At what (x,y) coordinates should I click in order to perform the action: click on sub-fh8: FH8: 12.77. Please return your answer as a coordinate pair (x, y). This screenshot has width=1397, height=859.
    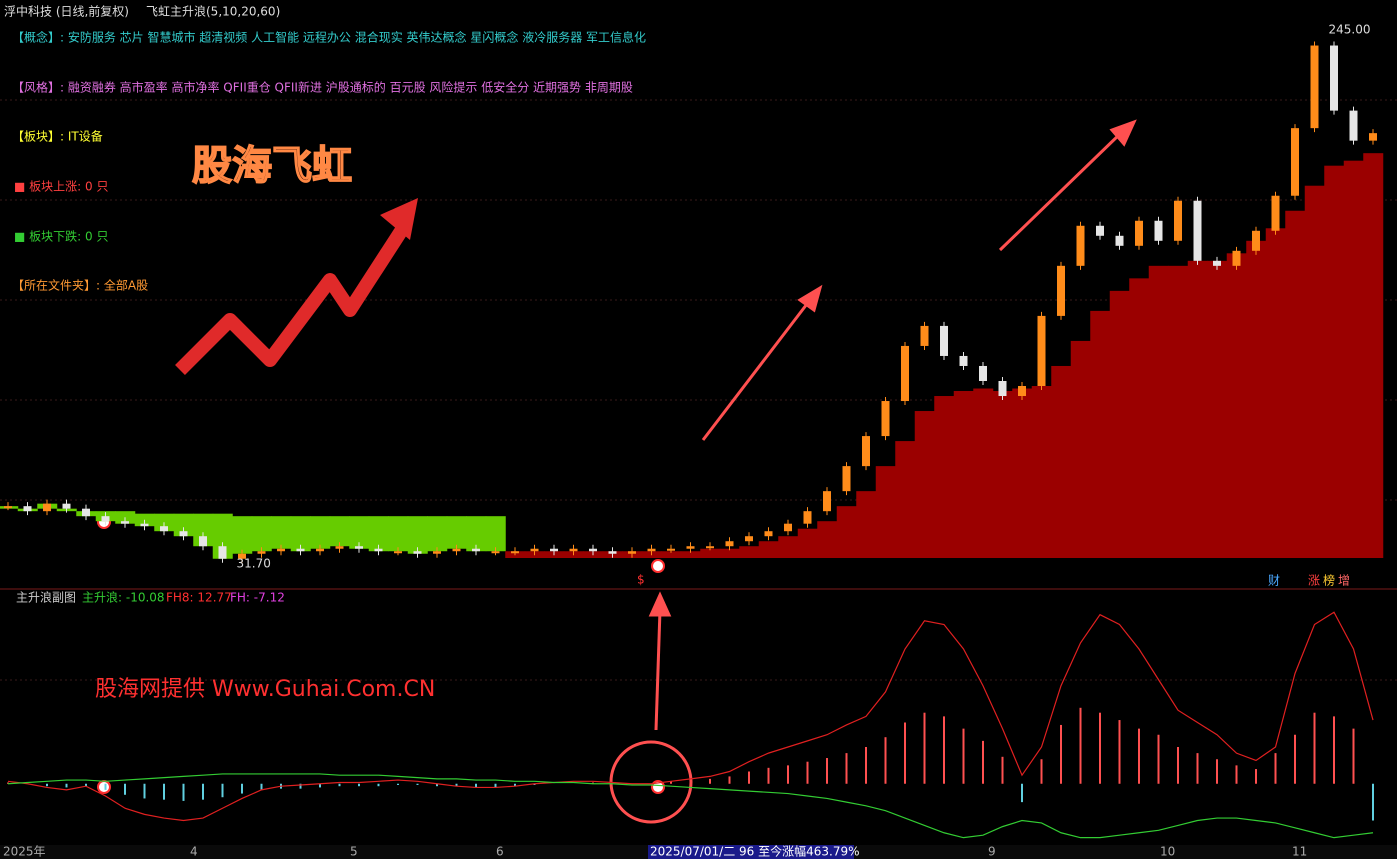
    Looking at the image, I should click on (199, 598).